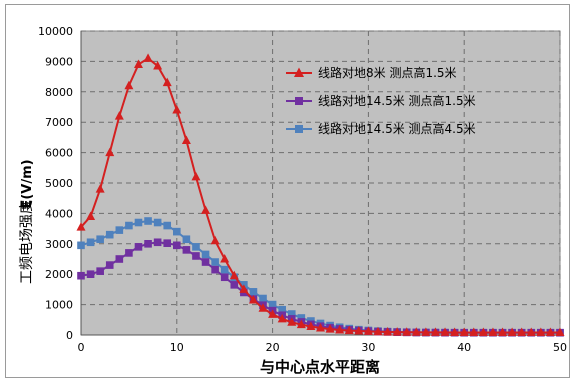 This screenshot has height=382, width=576. Describe the element at coordinates (397, 128) in the screenshot. I see `legend-label: 线路对地14.5米 测点高4.5米` at that location.